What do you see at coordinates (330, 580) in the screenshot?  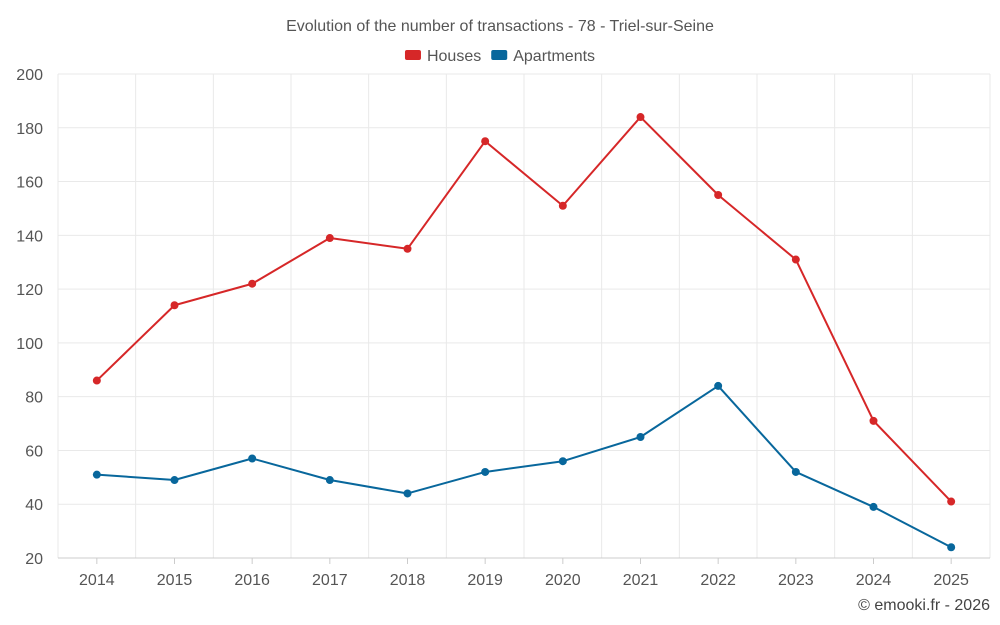 I see `x-tick-label: 2017` at bounding box center [330, 580].